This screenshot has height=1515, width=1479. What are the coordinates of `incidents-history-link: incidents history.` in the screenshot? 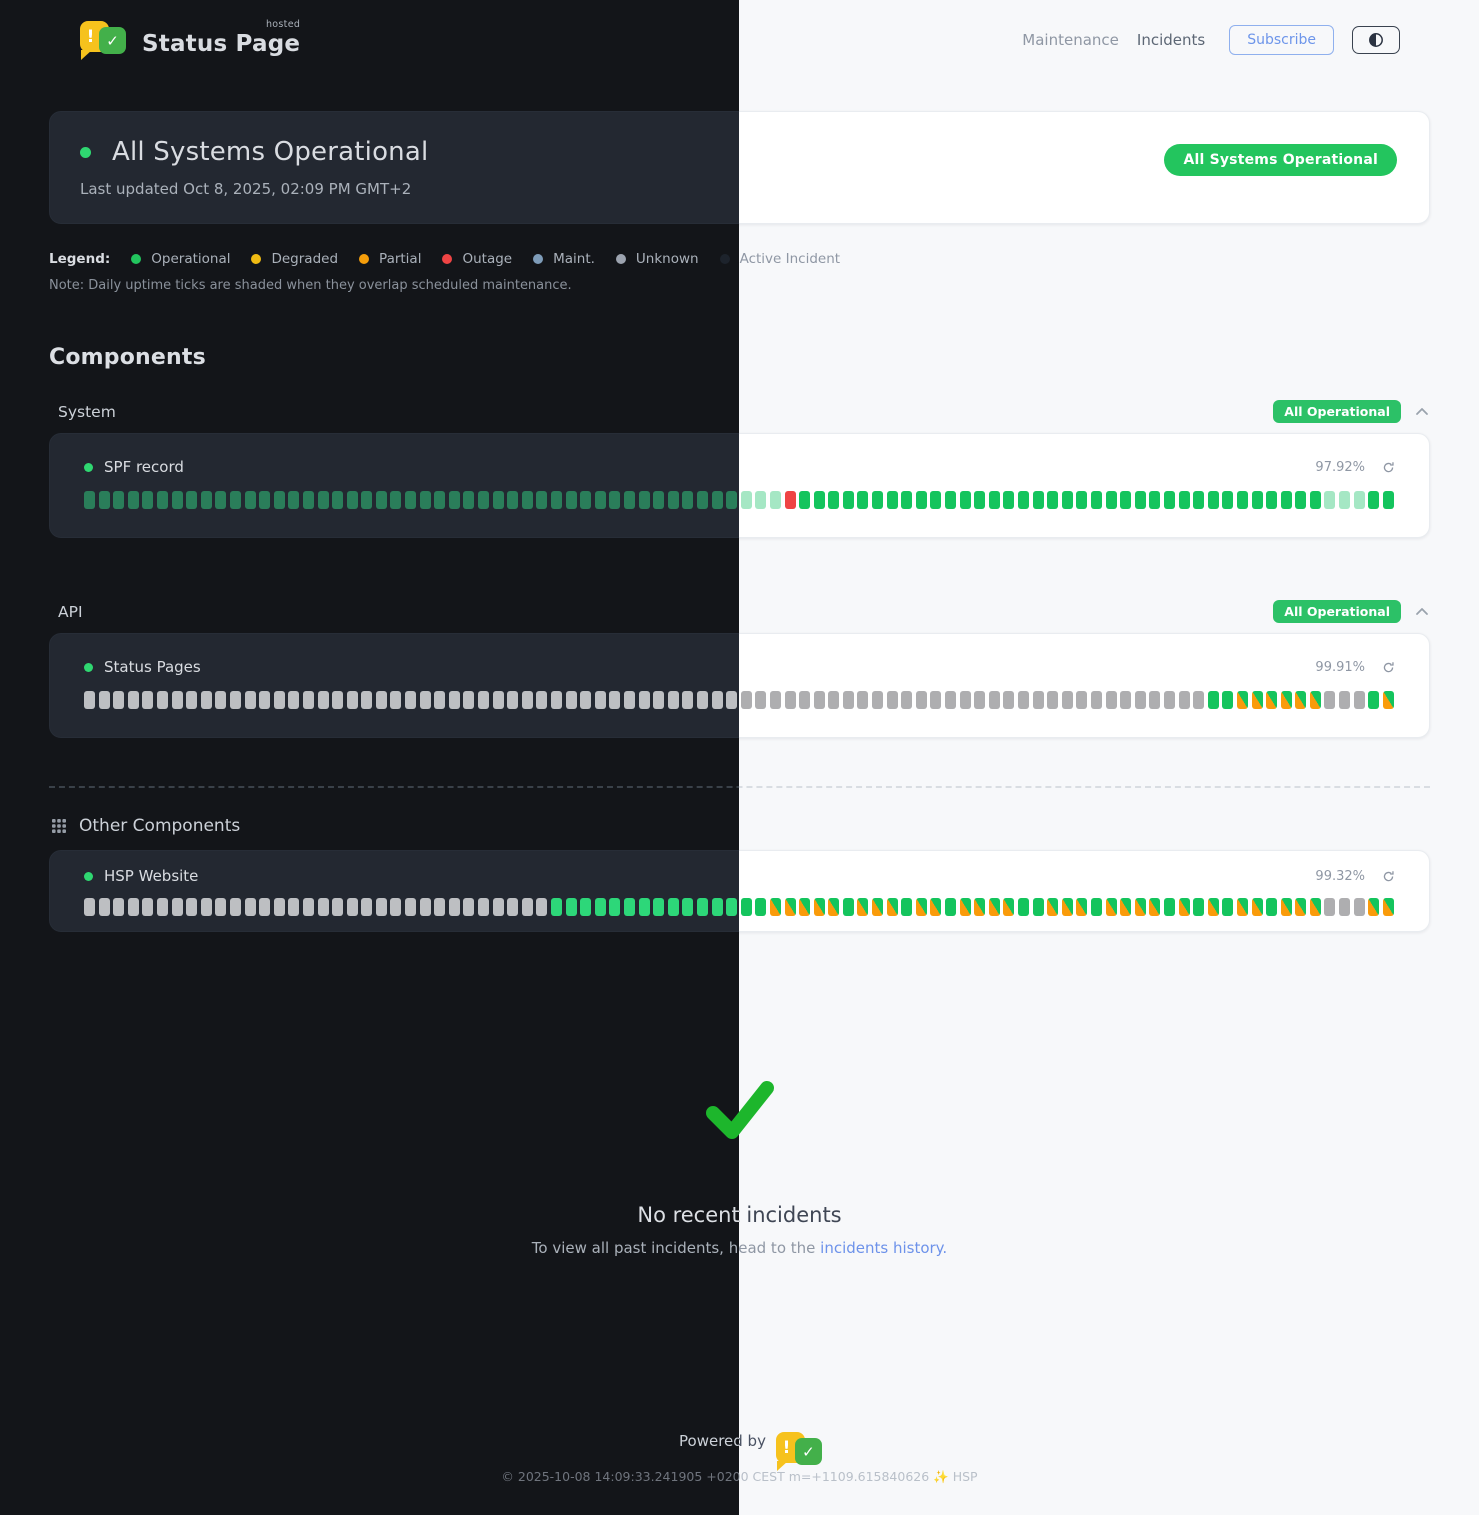 It's located at (884, 1248).